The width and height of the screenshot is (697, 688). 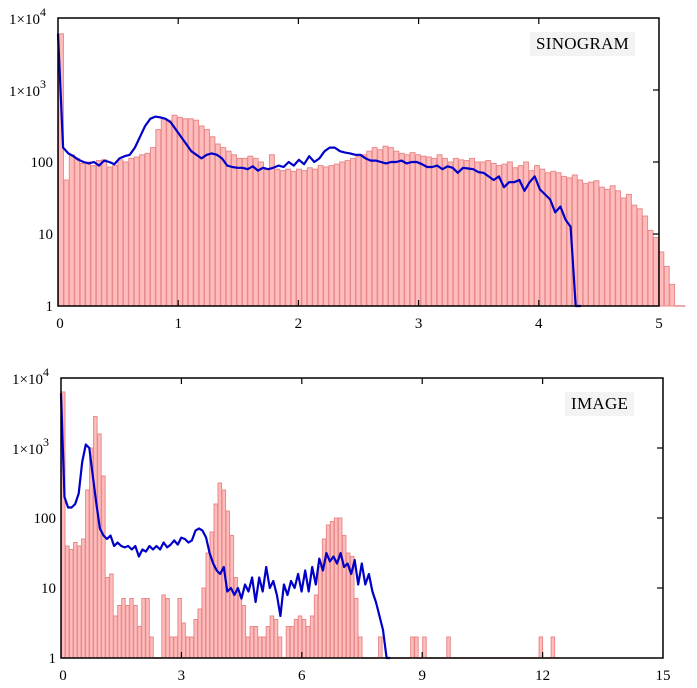 I want to click on x-tick-label: 9, so click(x=422, y=676).